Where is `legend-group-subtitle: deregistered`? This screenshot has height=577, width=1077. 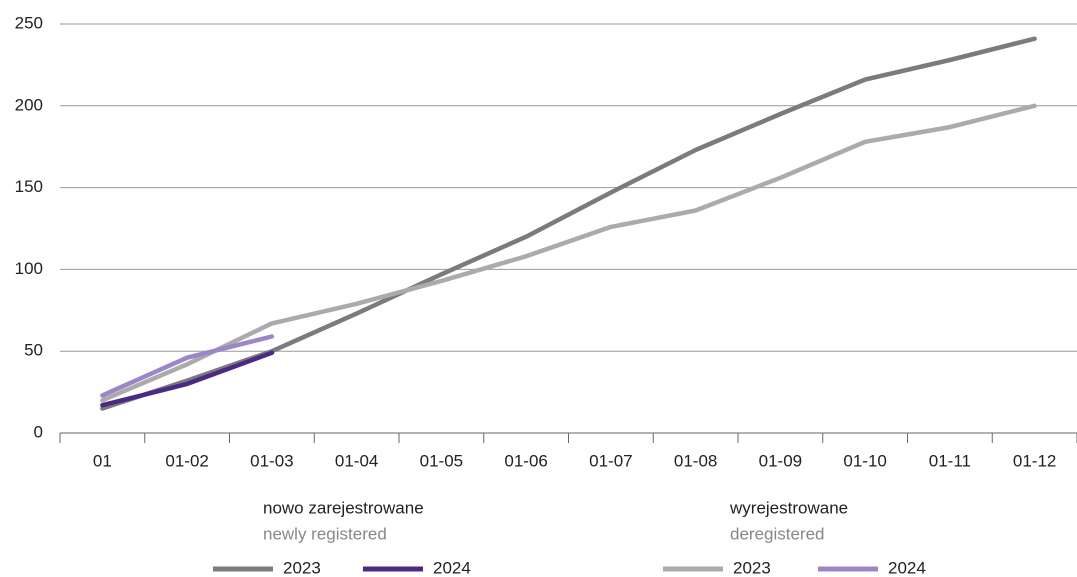 legend-group-subtitle: deregistered is located at coordinates (777, 533).